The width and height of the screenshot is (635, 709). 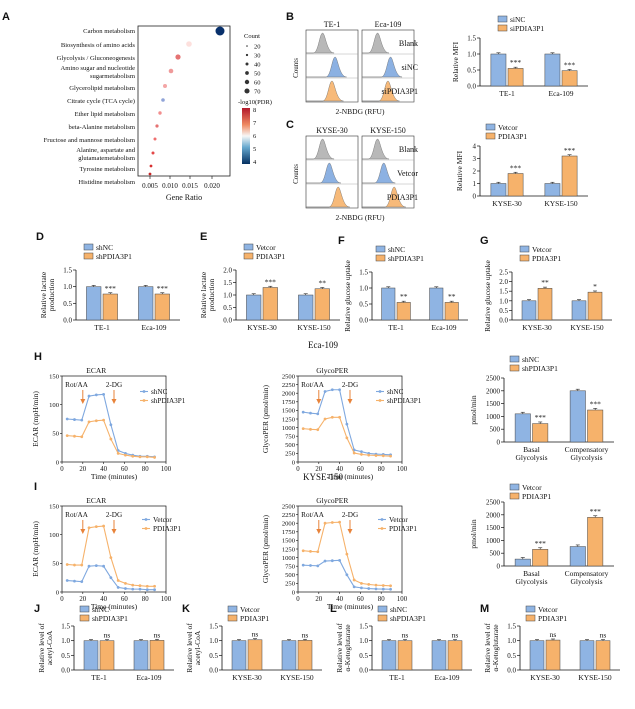 I want to click on ytick-label-J-1: 0.5, so click(x=65, y=656).